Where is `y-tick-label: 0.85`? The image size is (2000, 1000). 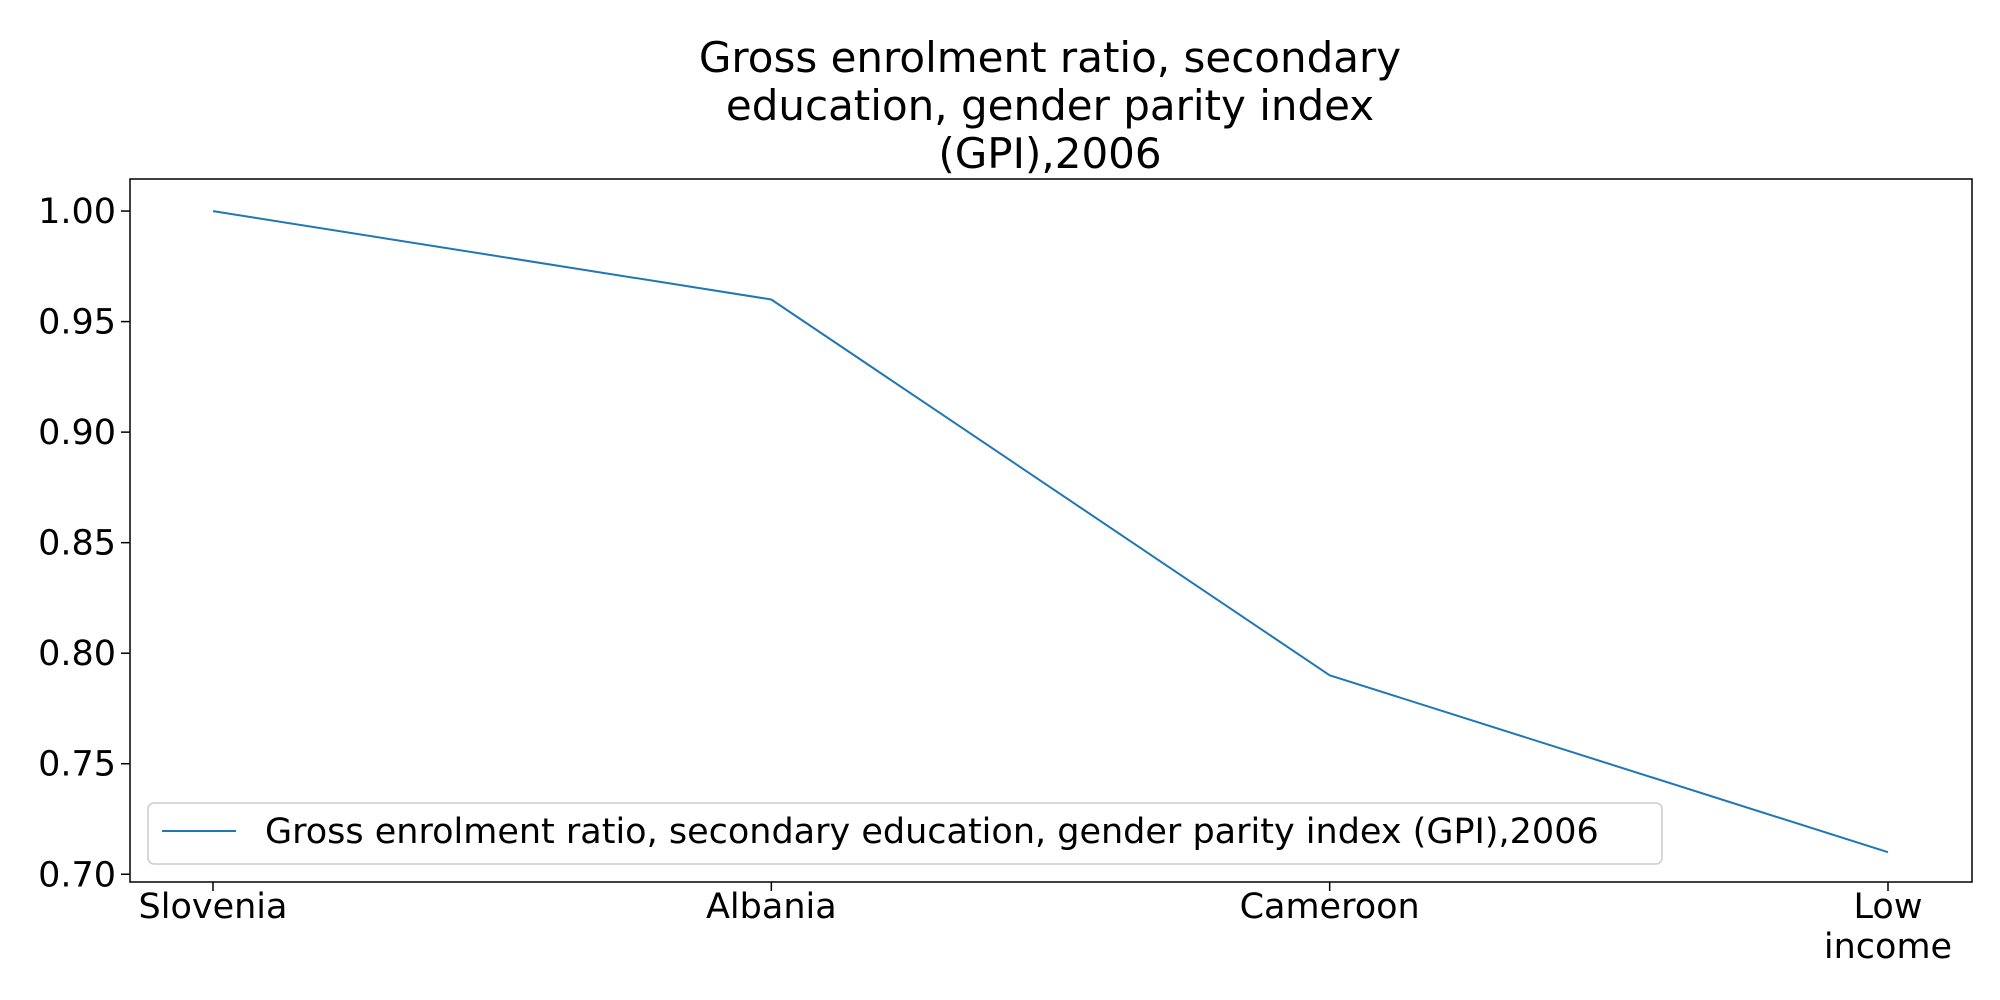
y-tick-label: 0.85 is located at coordinates (77, 544).